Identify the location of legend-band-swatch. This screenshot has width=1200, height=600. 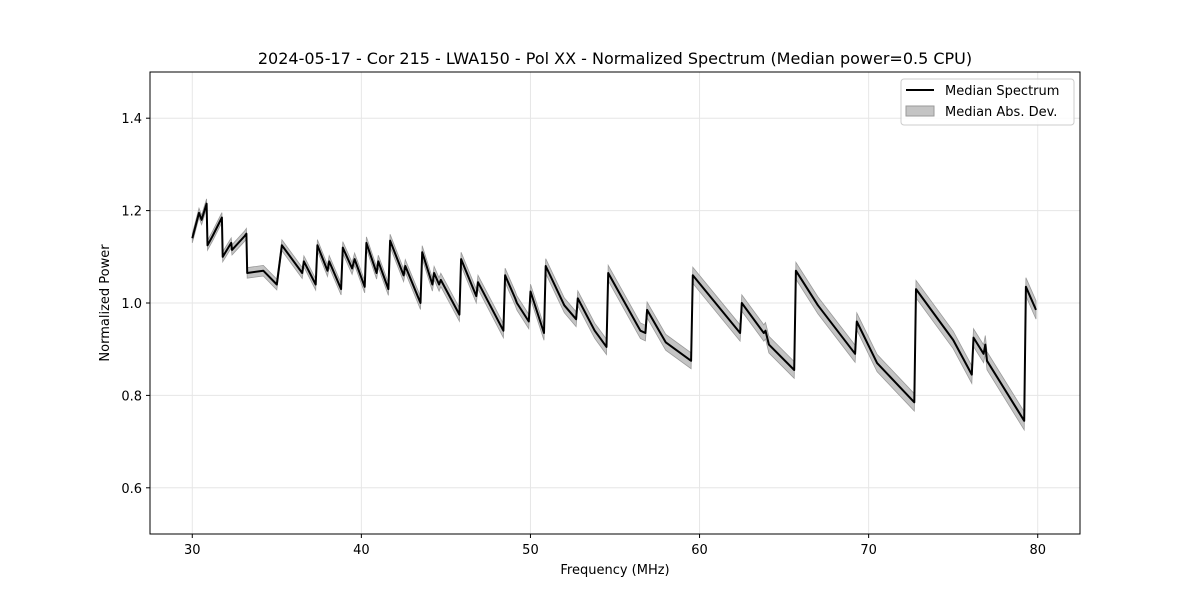
(920, 111).